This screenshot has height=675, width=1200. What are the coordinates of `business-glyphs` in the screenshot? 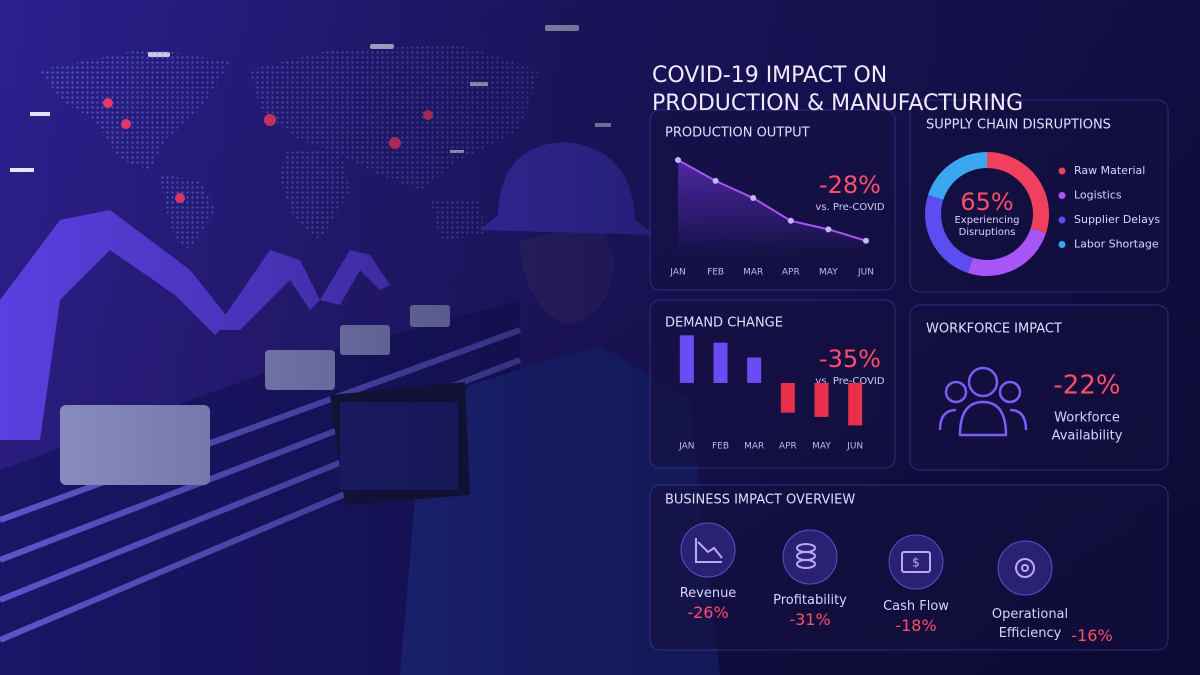 It's located at (865, 558).